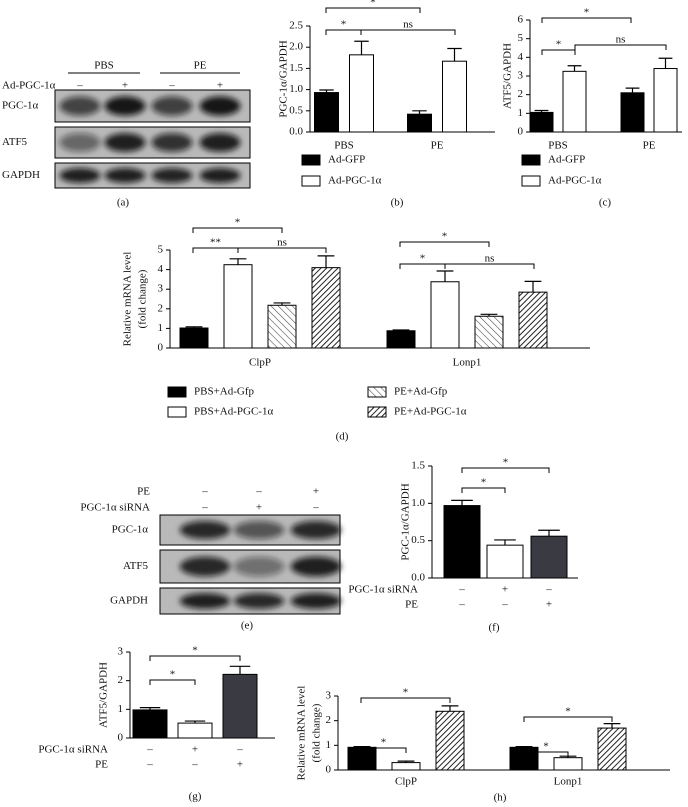 The height and width of the screenshot is (807, 688). Describe the element at coordinates (129, 601) in the screenshot. I see `band-label: GAPDH` at that location.